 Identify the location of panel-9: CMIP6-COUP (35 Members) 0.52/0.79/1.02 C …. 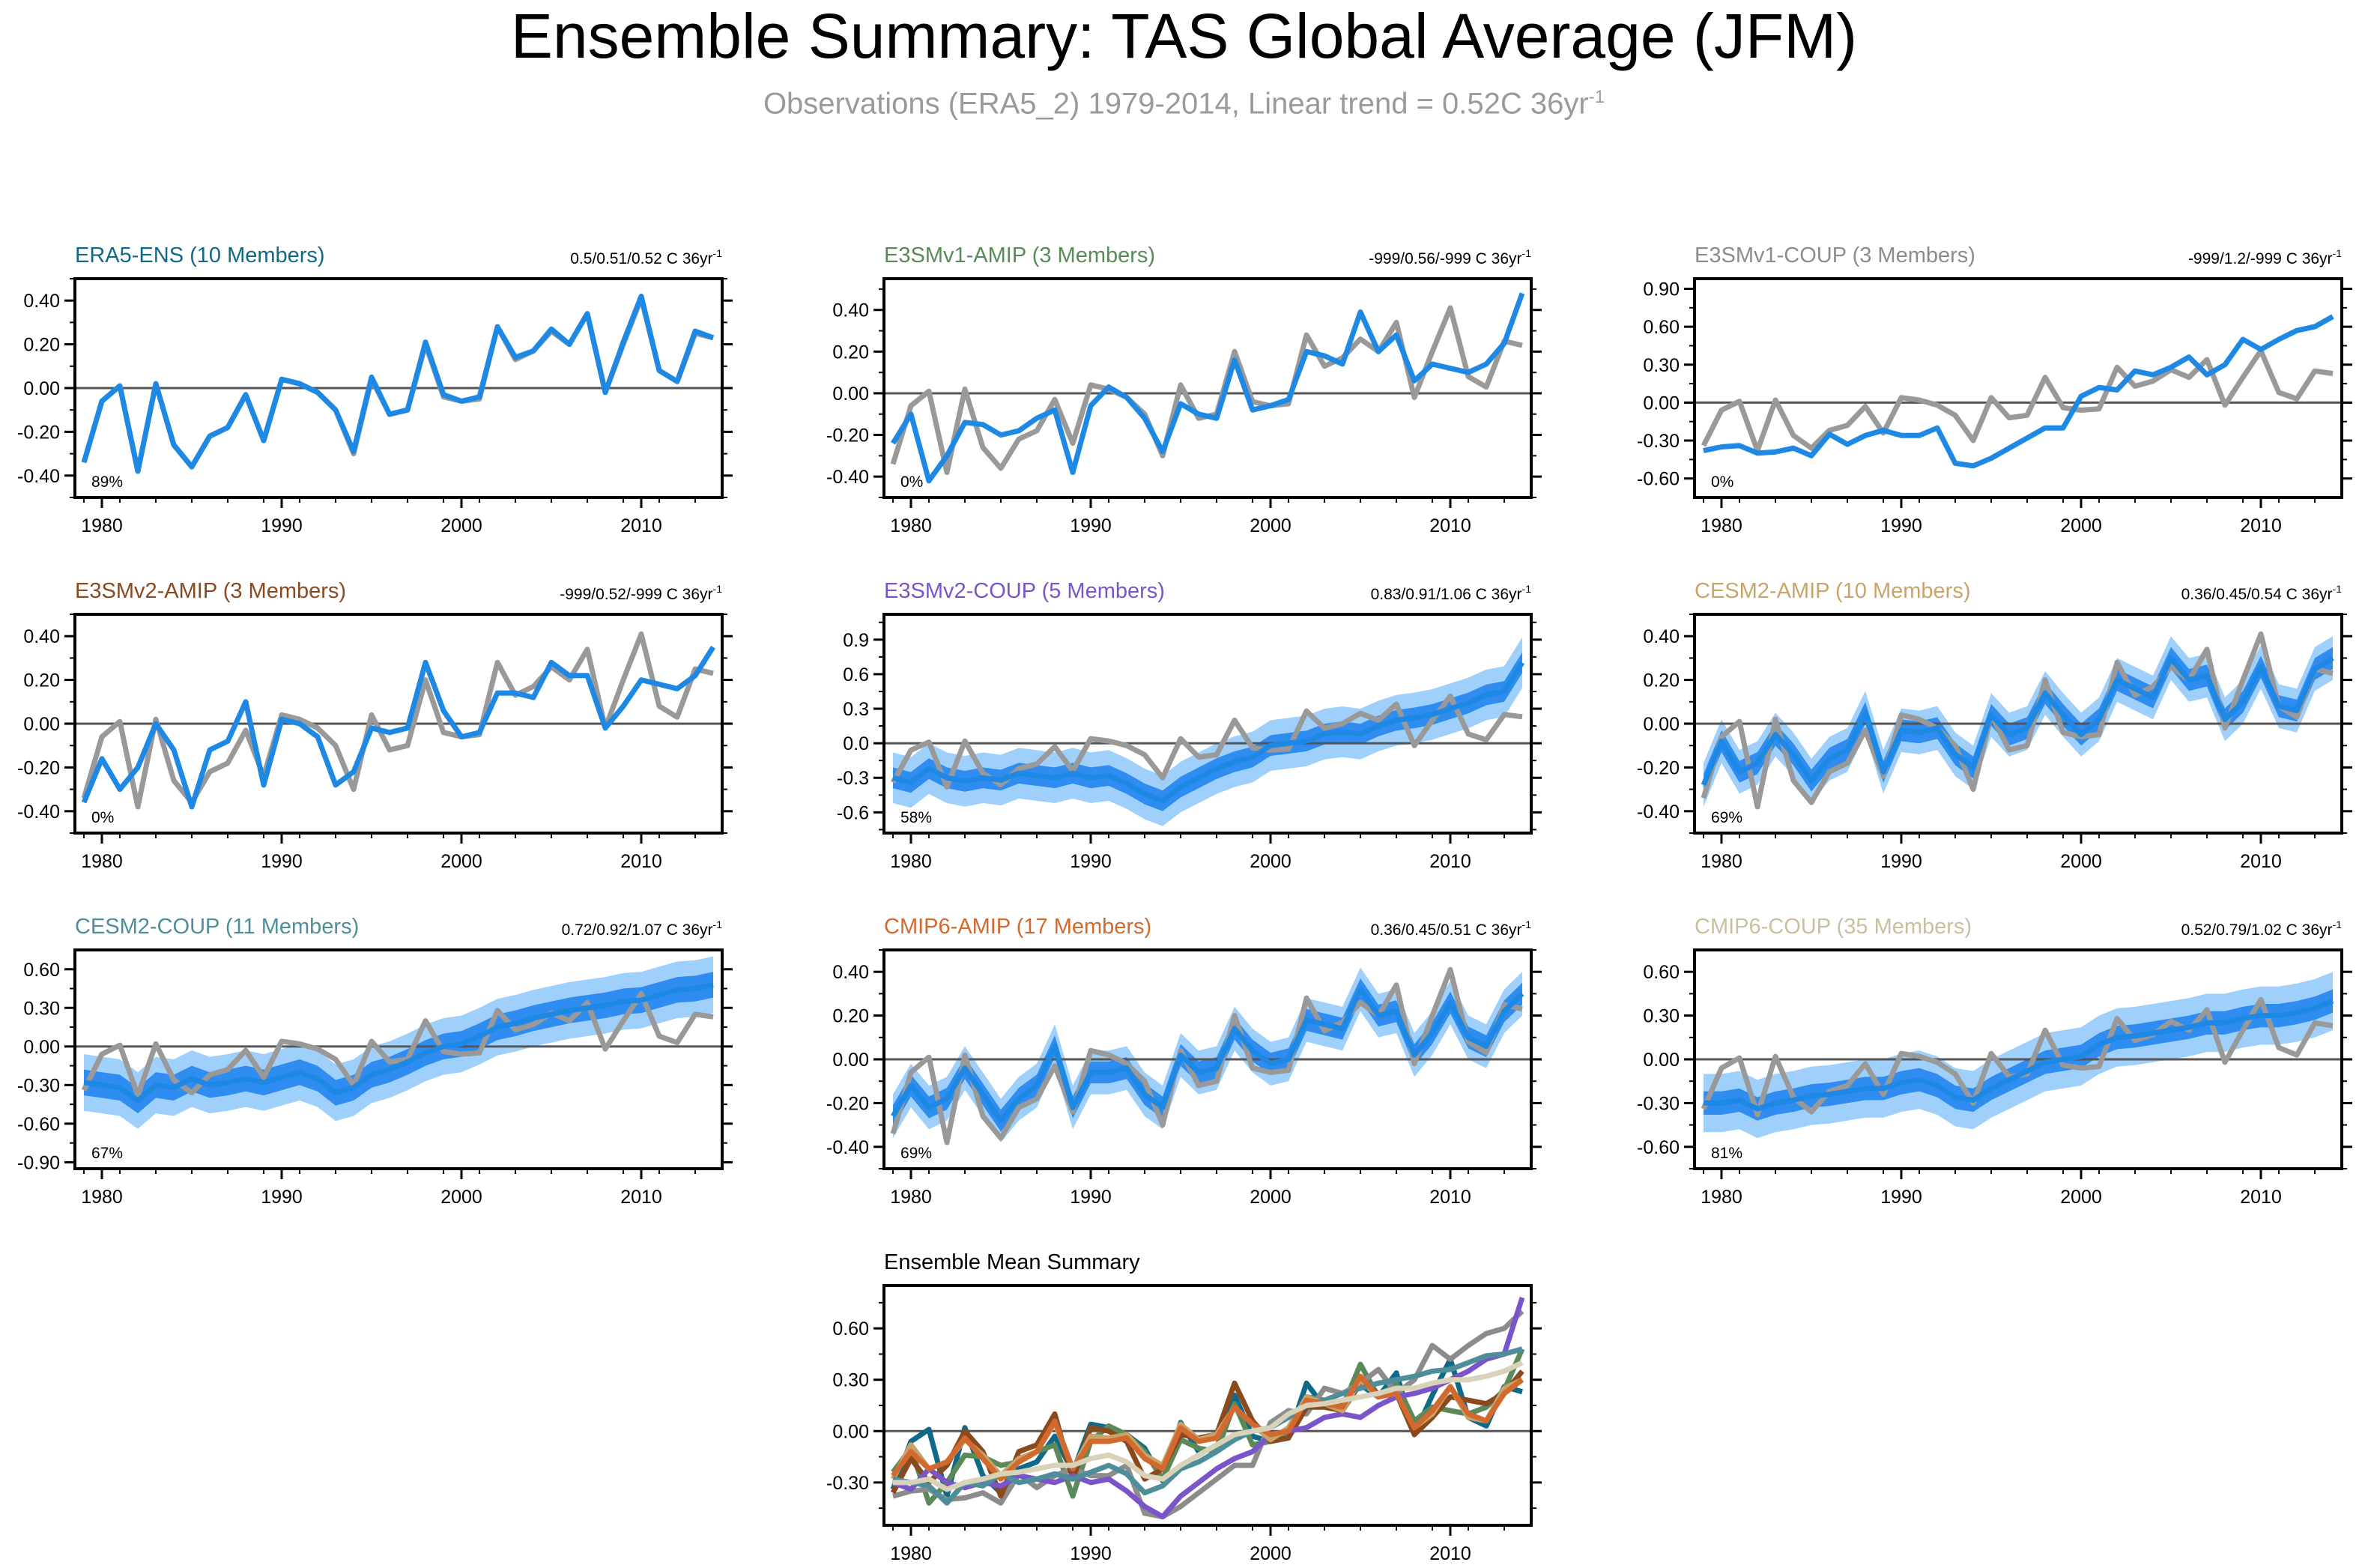
(1994, 1061).